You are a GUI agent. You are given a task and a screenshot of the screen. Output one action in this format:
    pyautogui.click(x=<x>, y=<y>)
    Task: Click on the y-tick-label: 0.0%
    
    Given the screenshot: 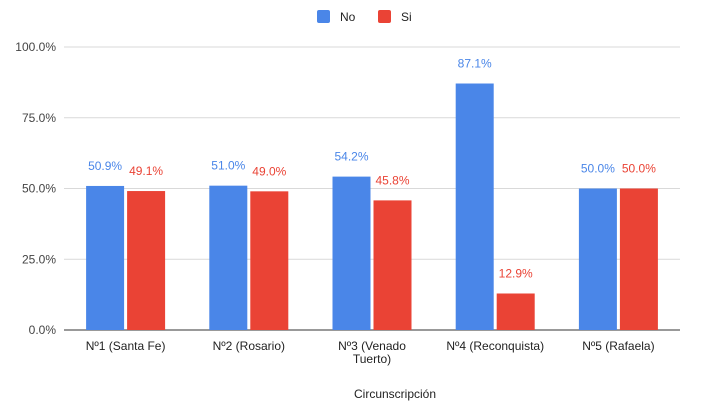 What is the action you would take?
    pyautogui.click(x=43, y=330)
    